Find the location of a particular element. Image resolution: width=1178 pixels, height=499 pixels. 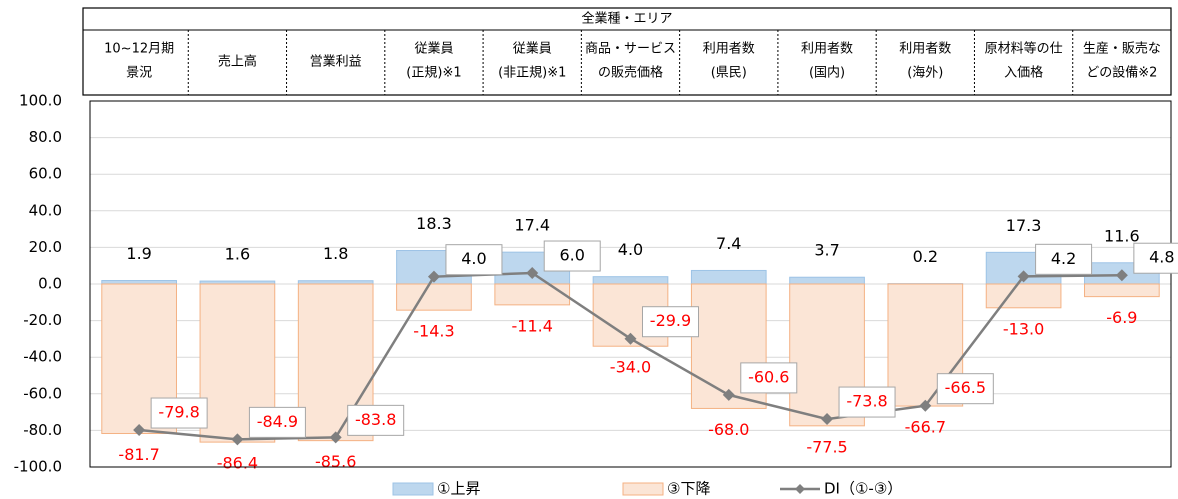

category-label: (海外) is located at coordinates (925, 73).